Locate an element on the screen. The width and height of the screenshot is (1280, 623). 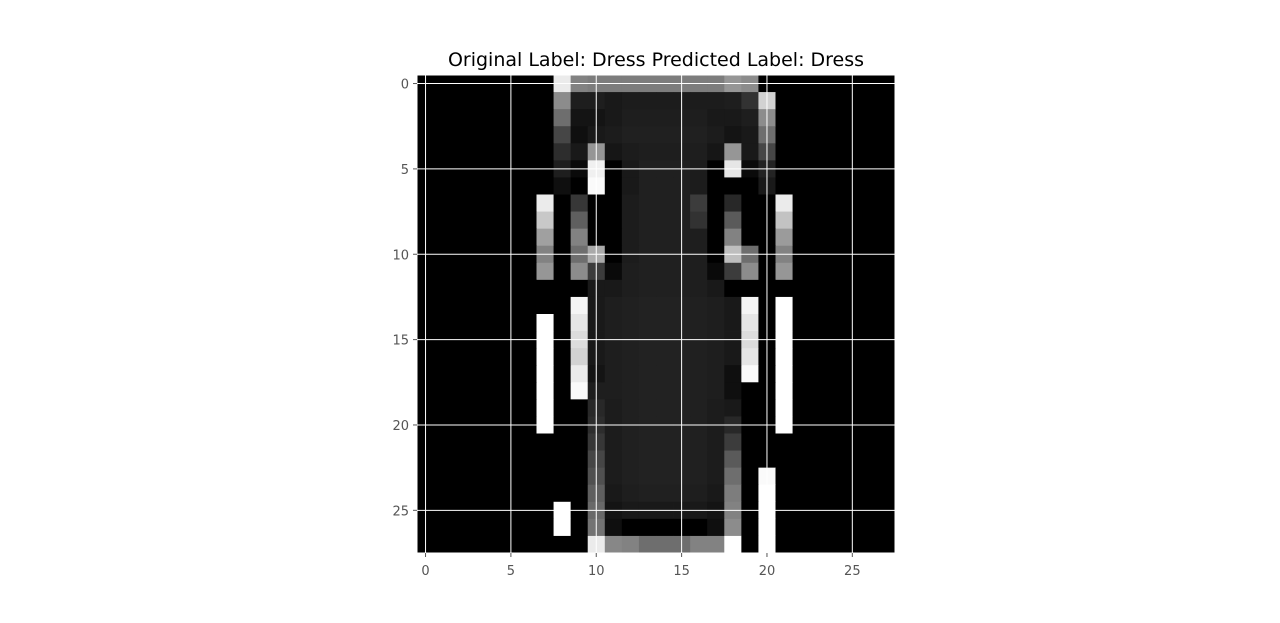
y-tick-label: 10 is located at coordinates (400, 255).